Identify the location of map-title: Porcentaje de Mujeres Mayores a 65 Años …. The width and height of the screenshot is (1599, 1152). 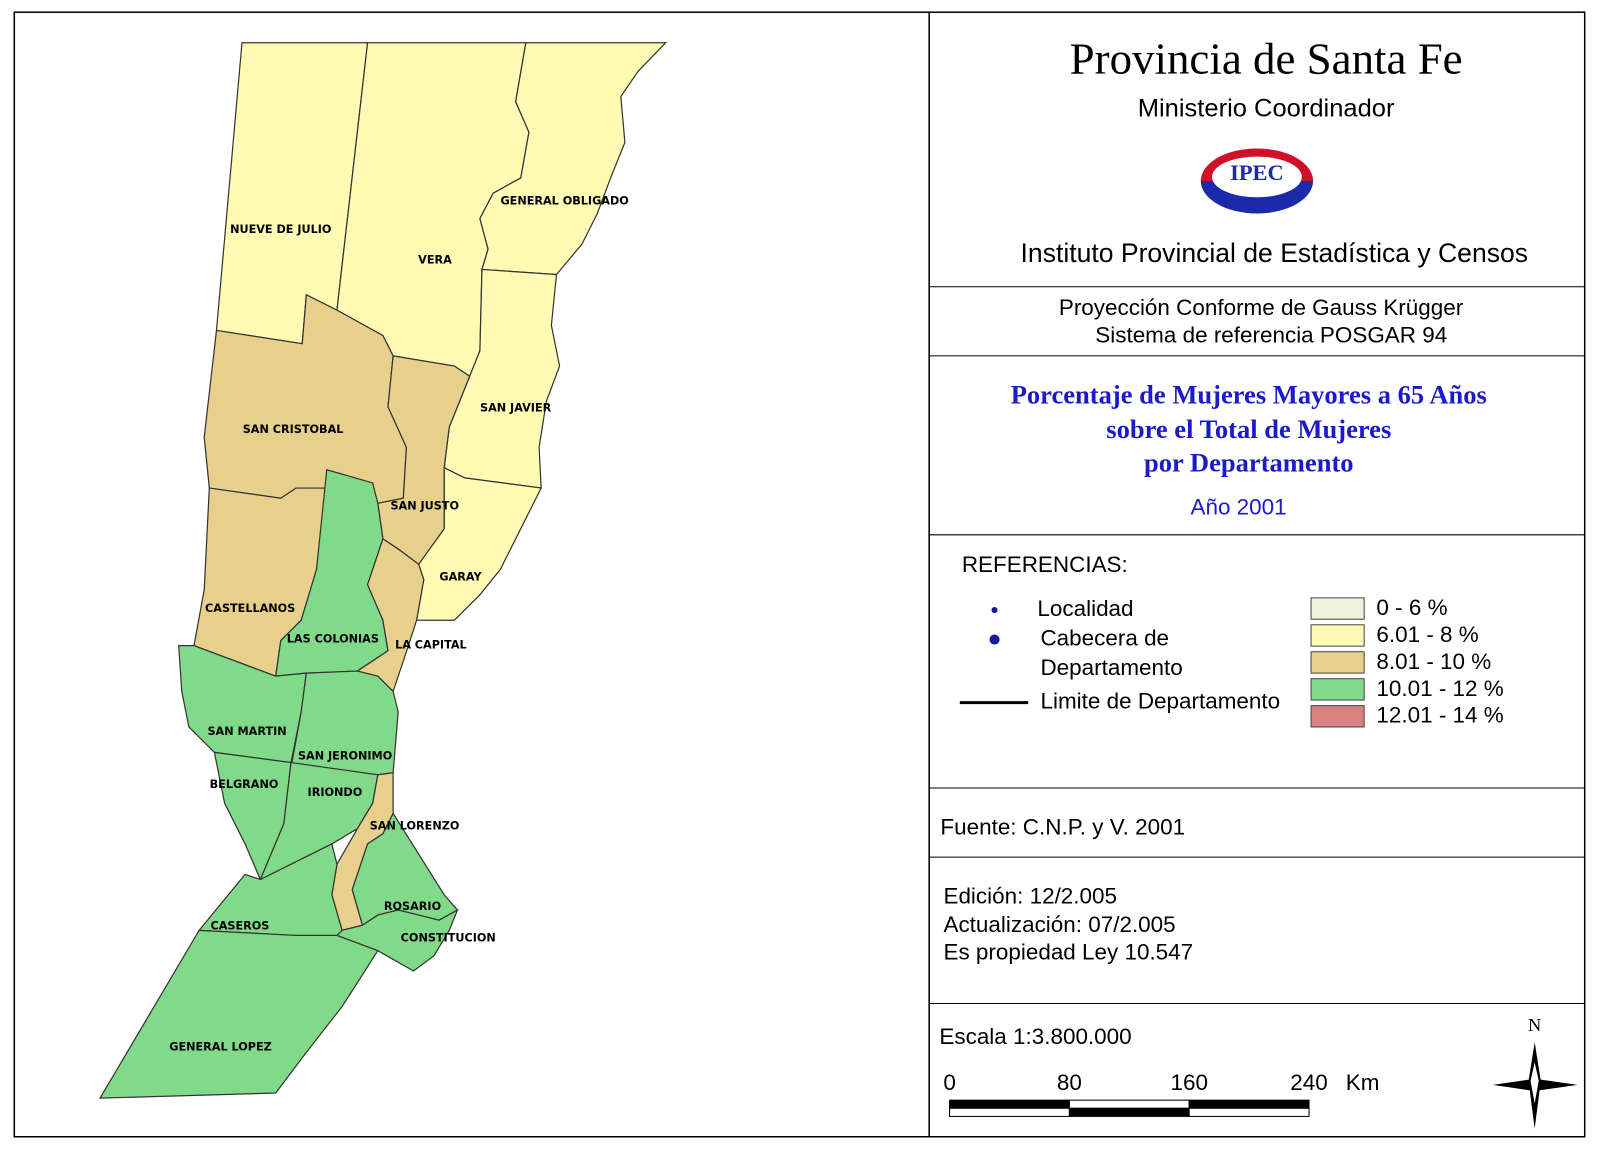
(1249, 429).